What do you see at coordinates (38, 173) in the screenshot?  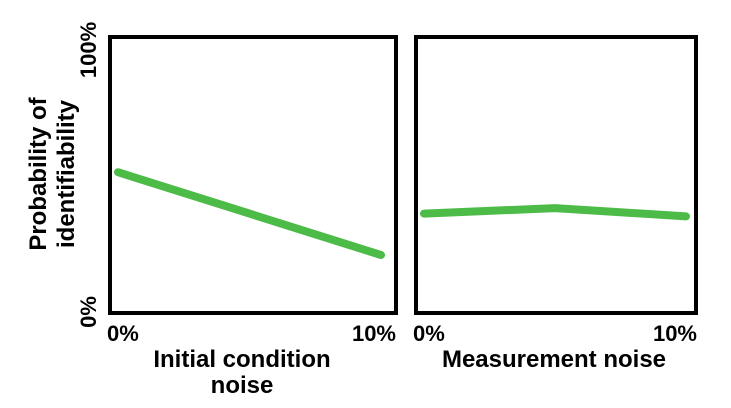 I see `y-axis-title-line-1: Probability of` at bounding box center [38, 173].